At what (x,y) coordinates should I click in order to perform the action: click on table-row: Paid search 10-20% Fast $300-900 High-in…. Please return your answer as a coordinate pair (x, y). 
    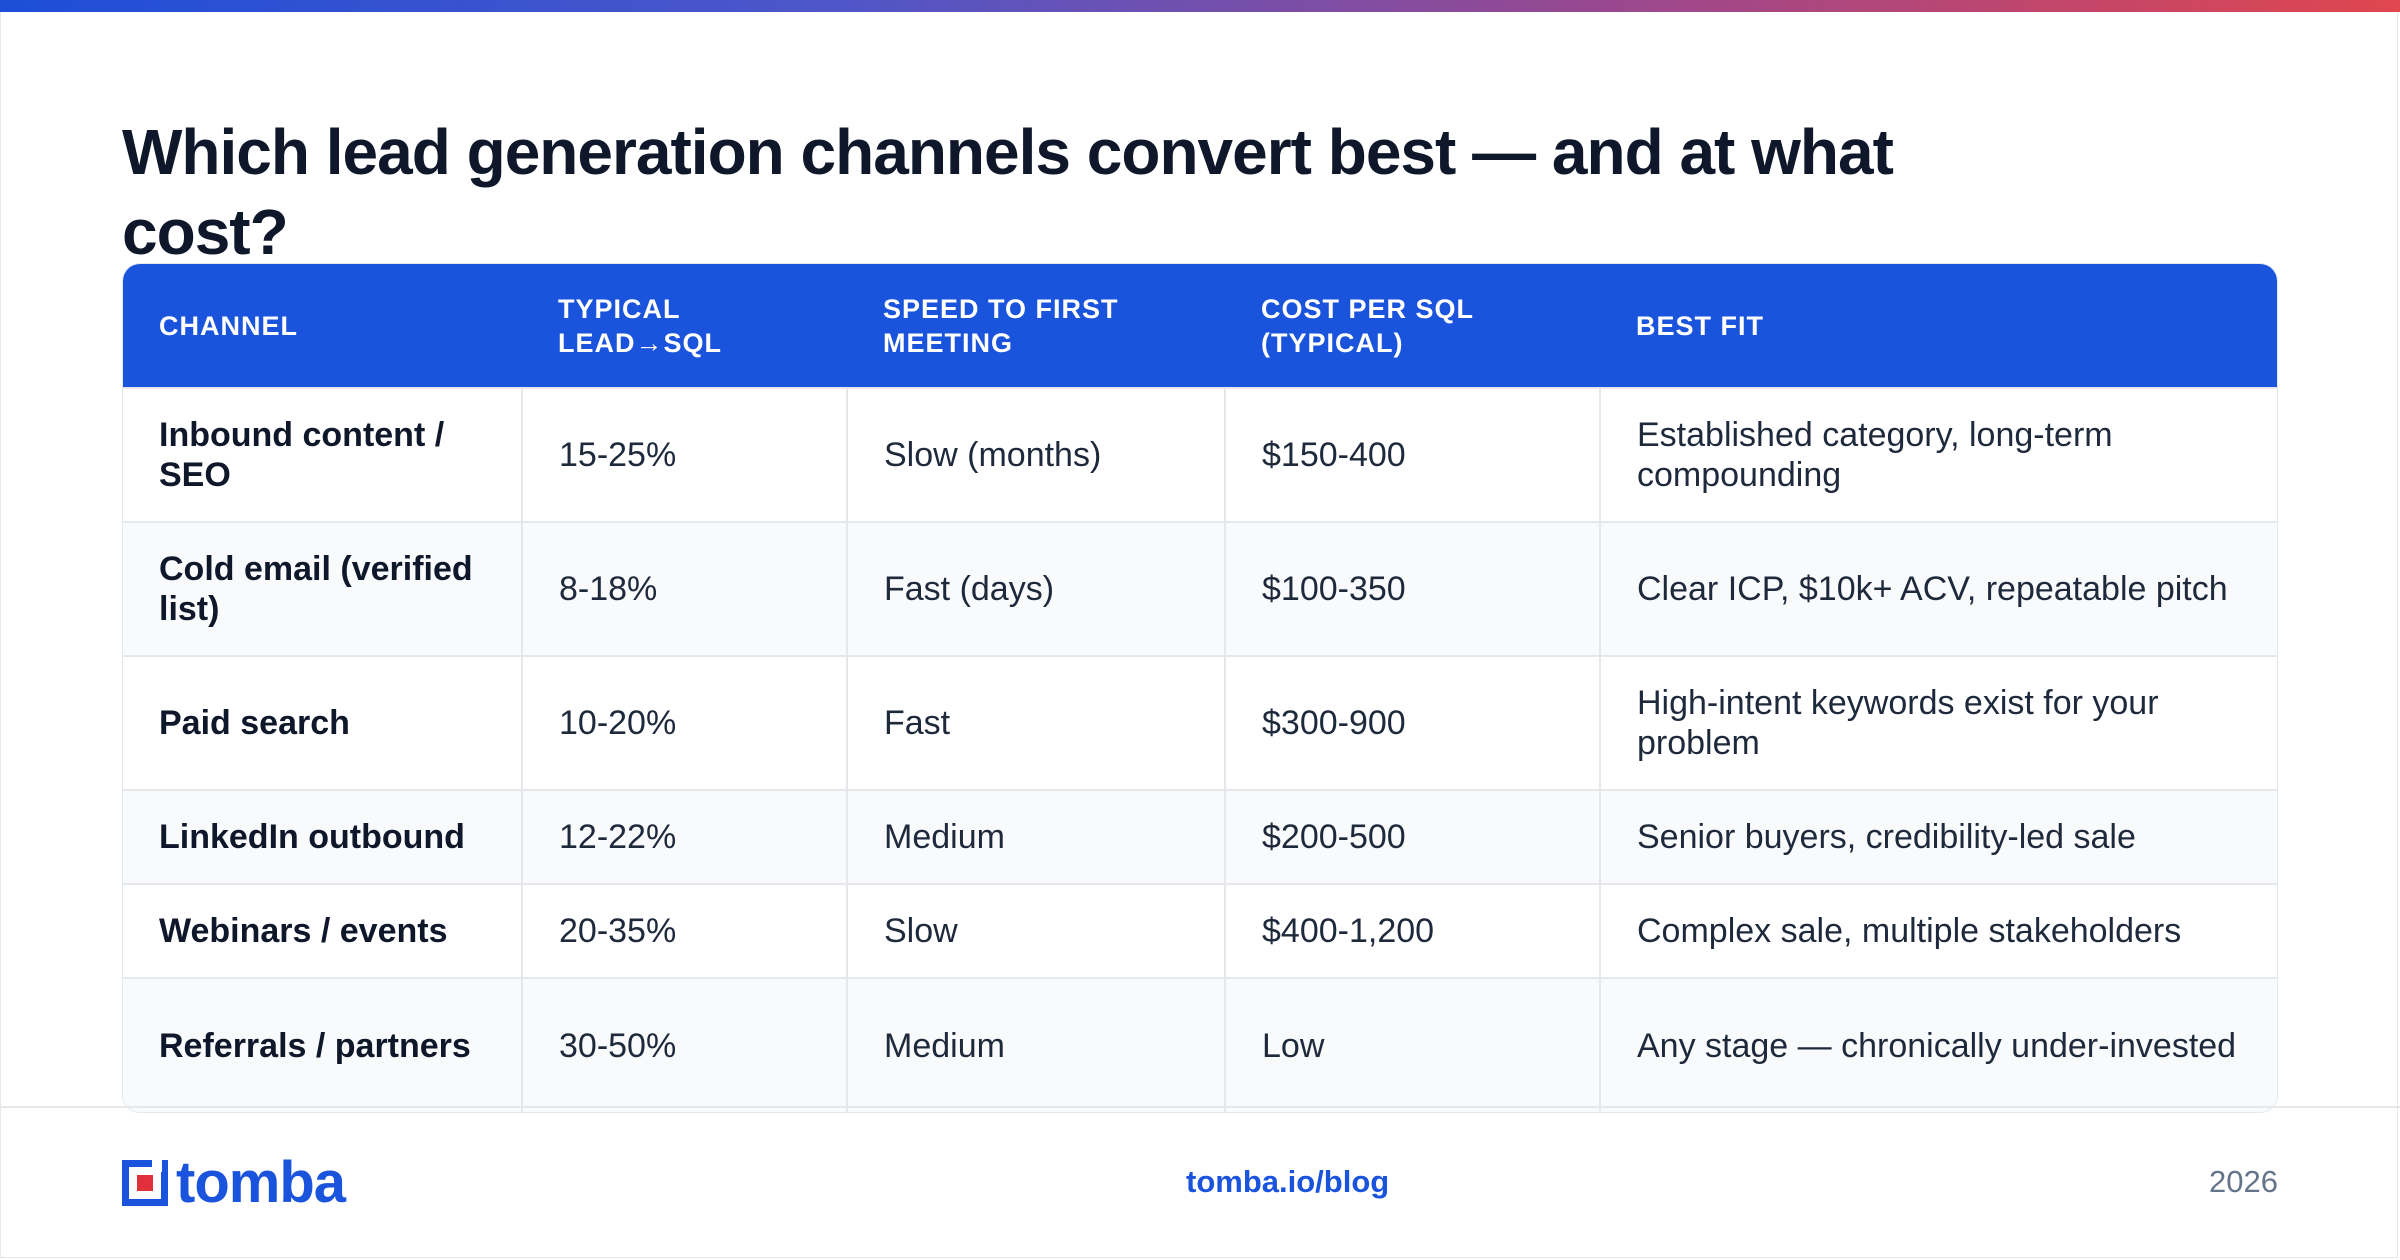
    Looking at the image, I should click on (1200, 722).